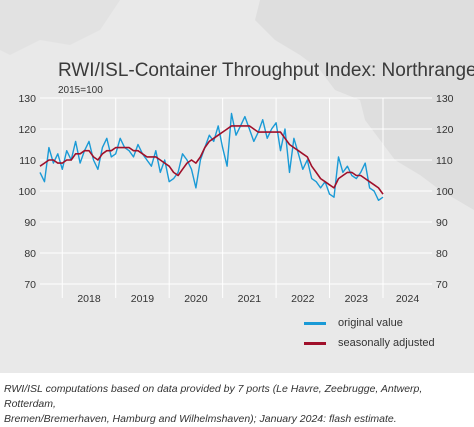 The height and width of the screenshot is (427, 474). What do you see at coordinates (445, 192) in the screenshot?
I see `y-tick-label-right: 100` at bounding box center [445, 192].